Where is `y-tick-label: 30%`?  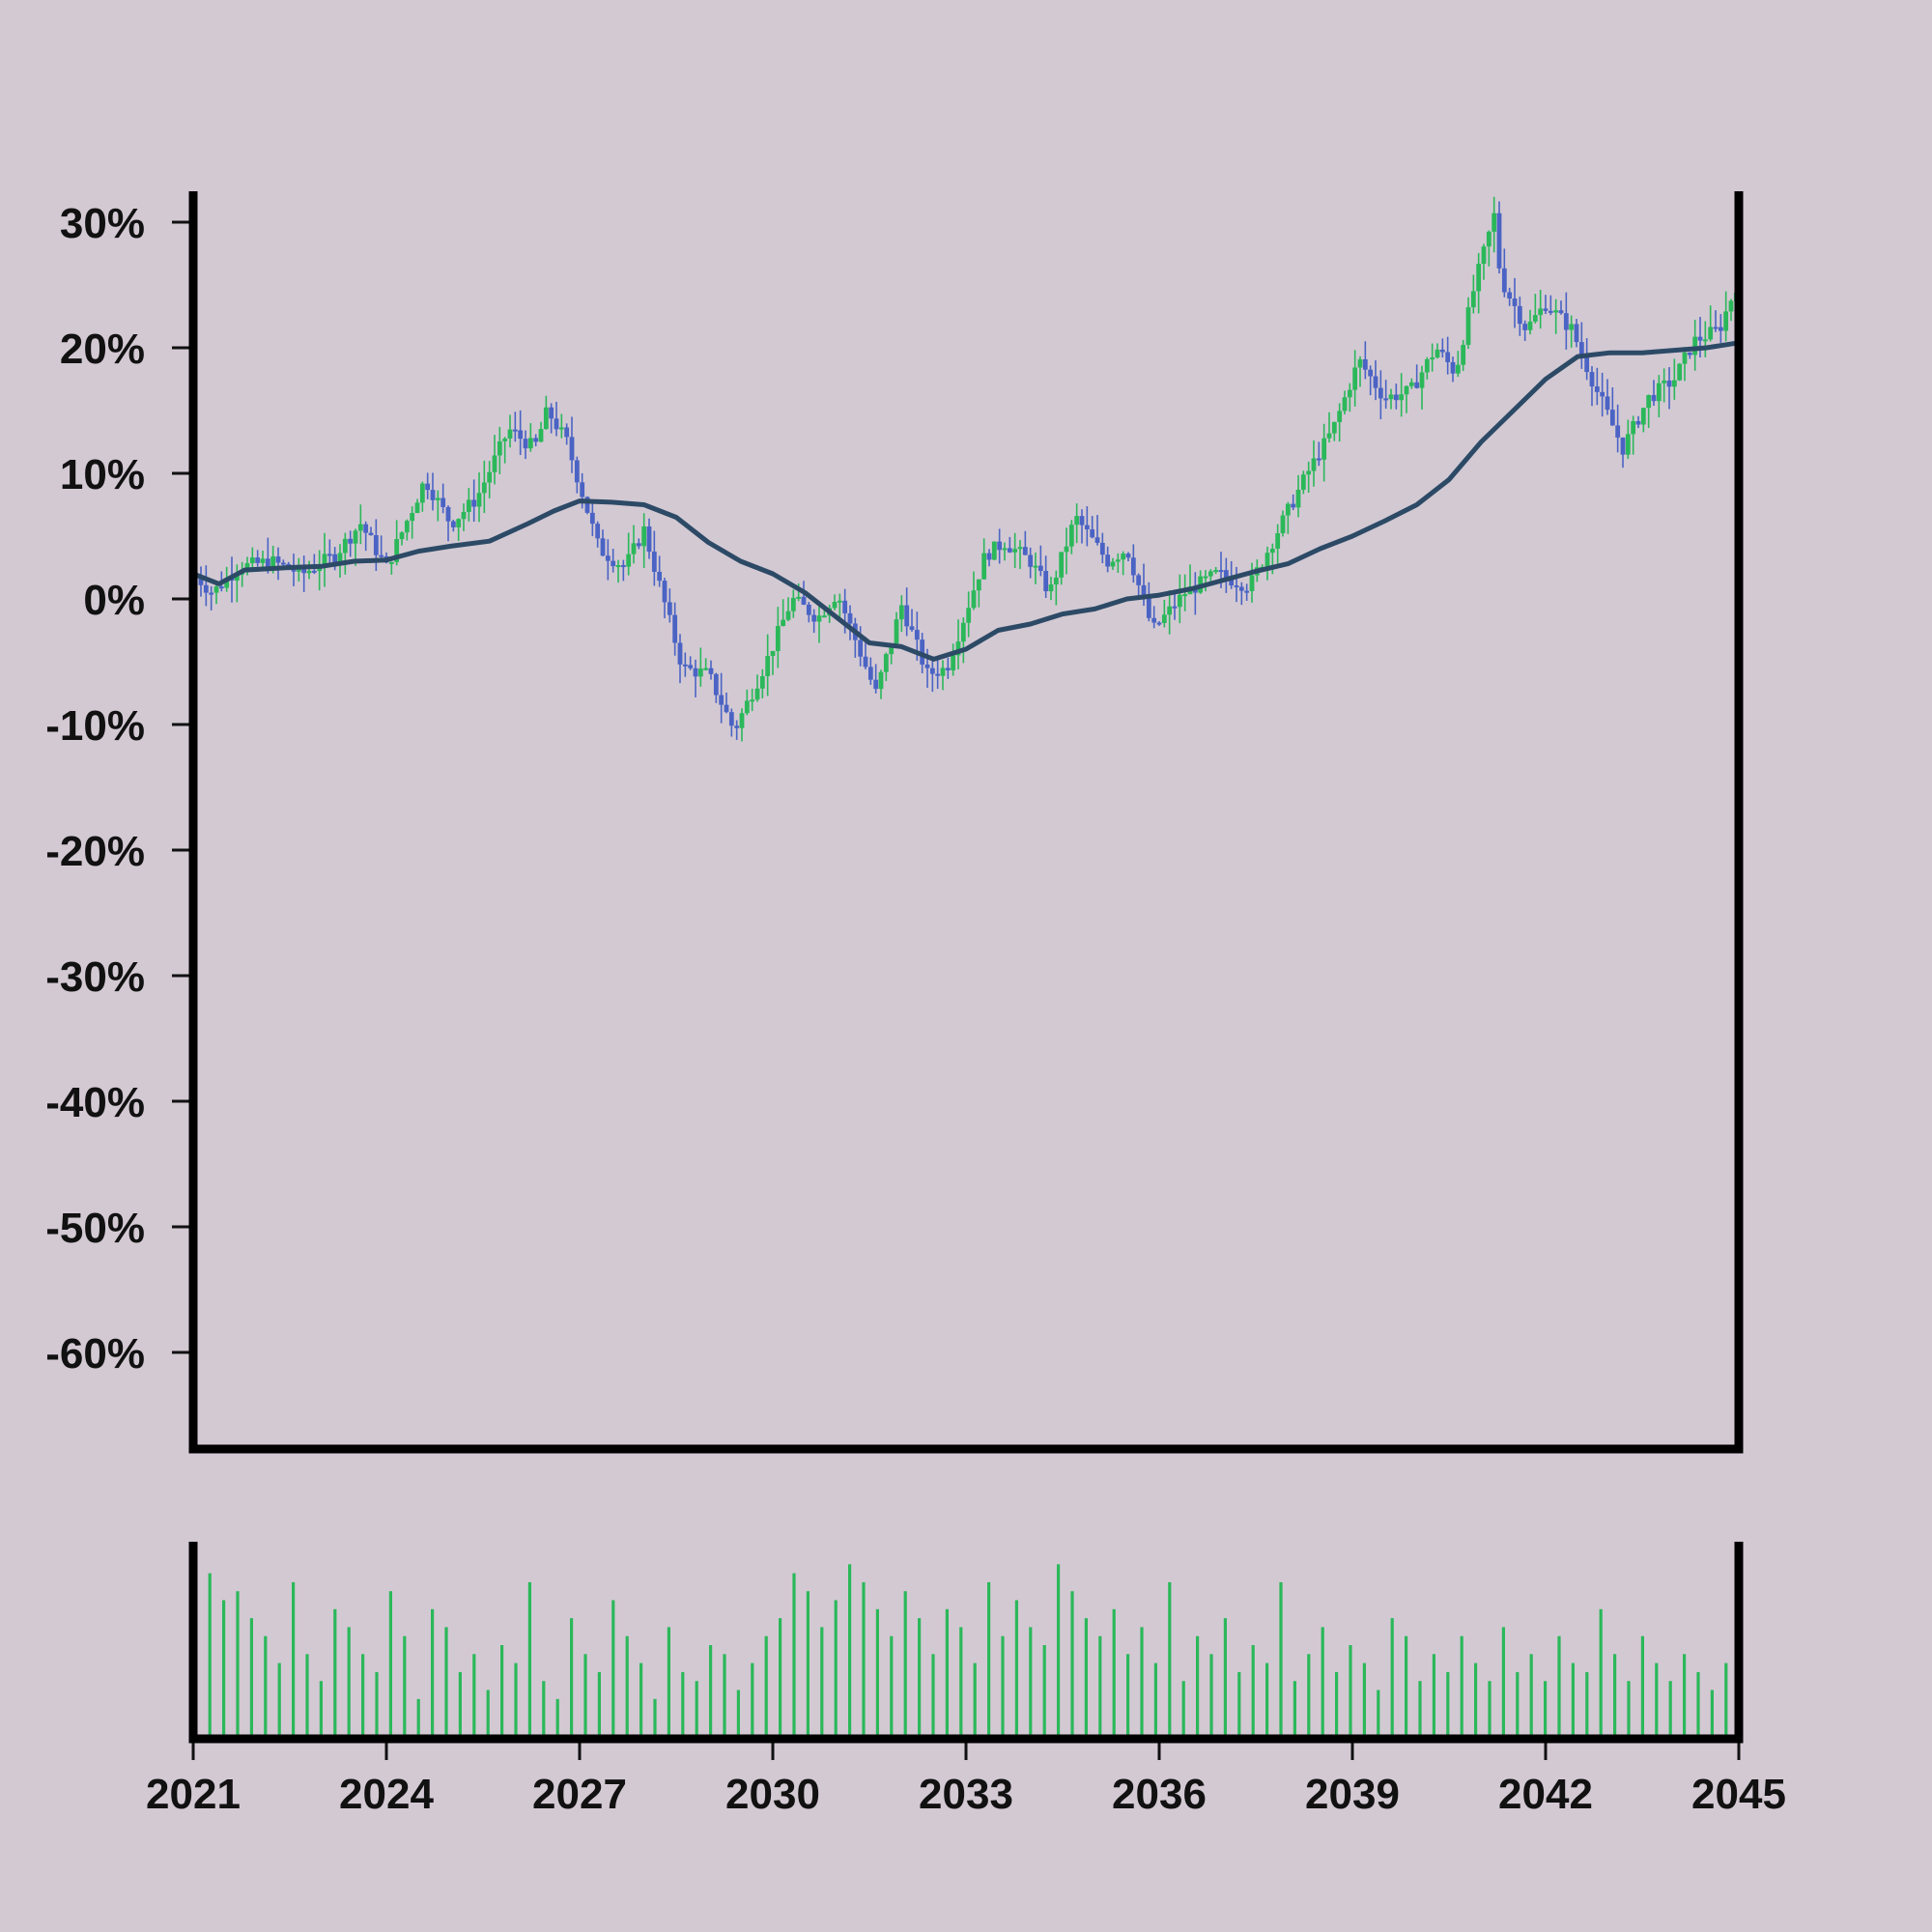 y-tick-label: 30% is located at coordinates (102, 223).